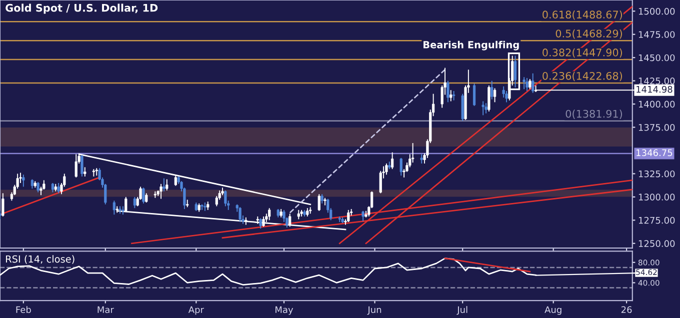  Describe the element at coordinates (553, 310) in the screenshot. I see `x-tick-label: Aug` at that location.